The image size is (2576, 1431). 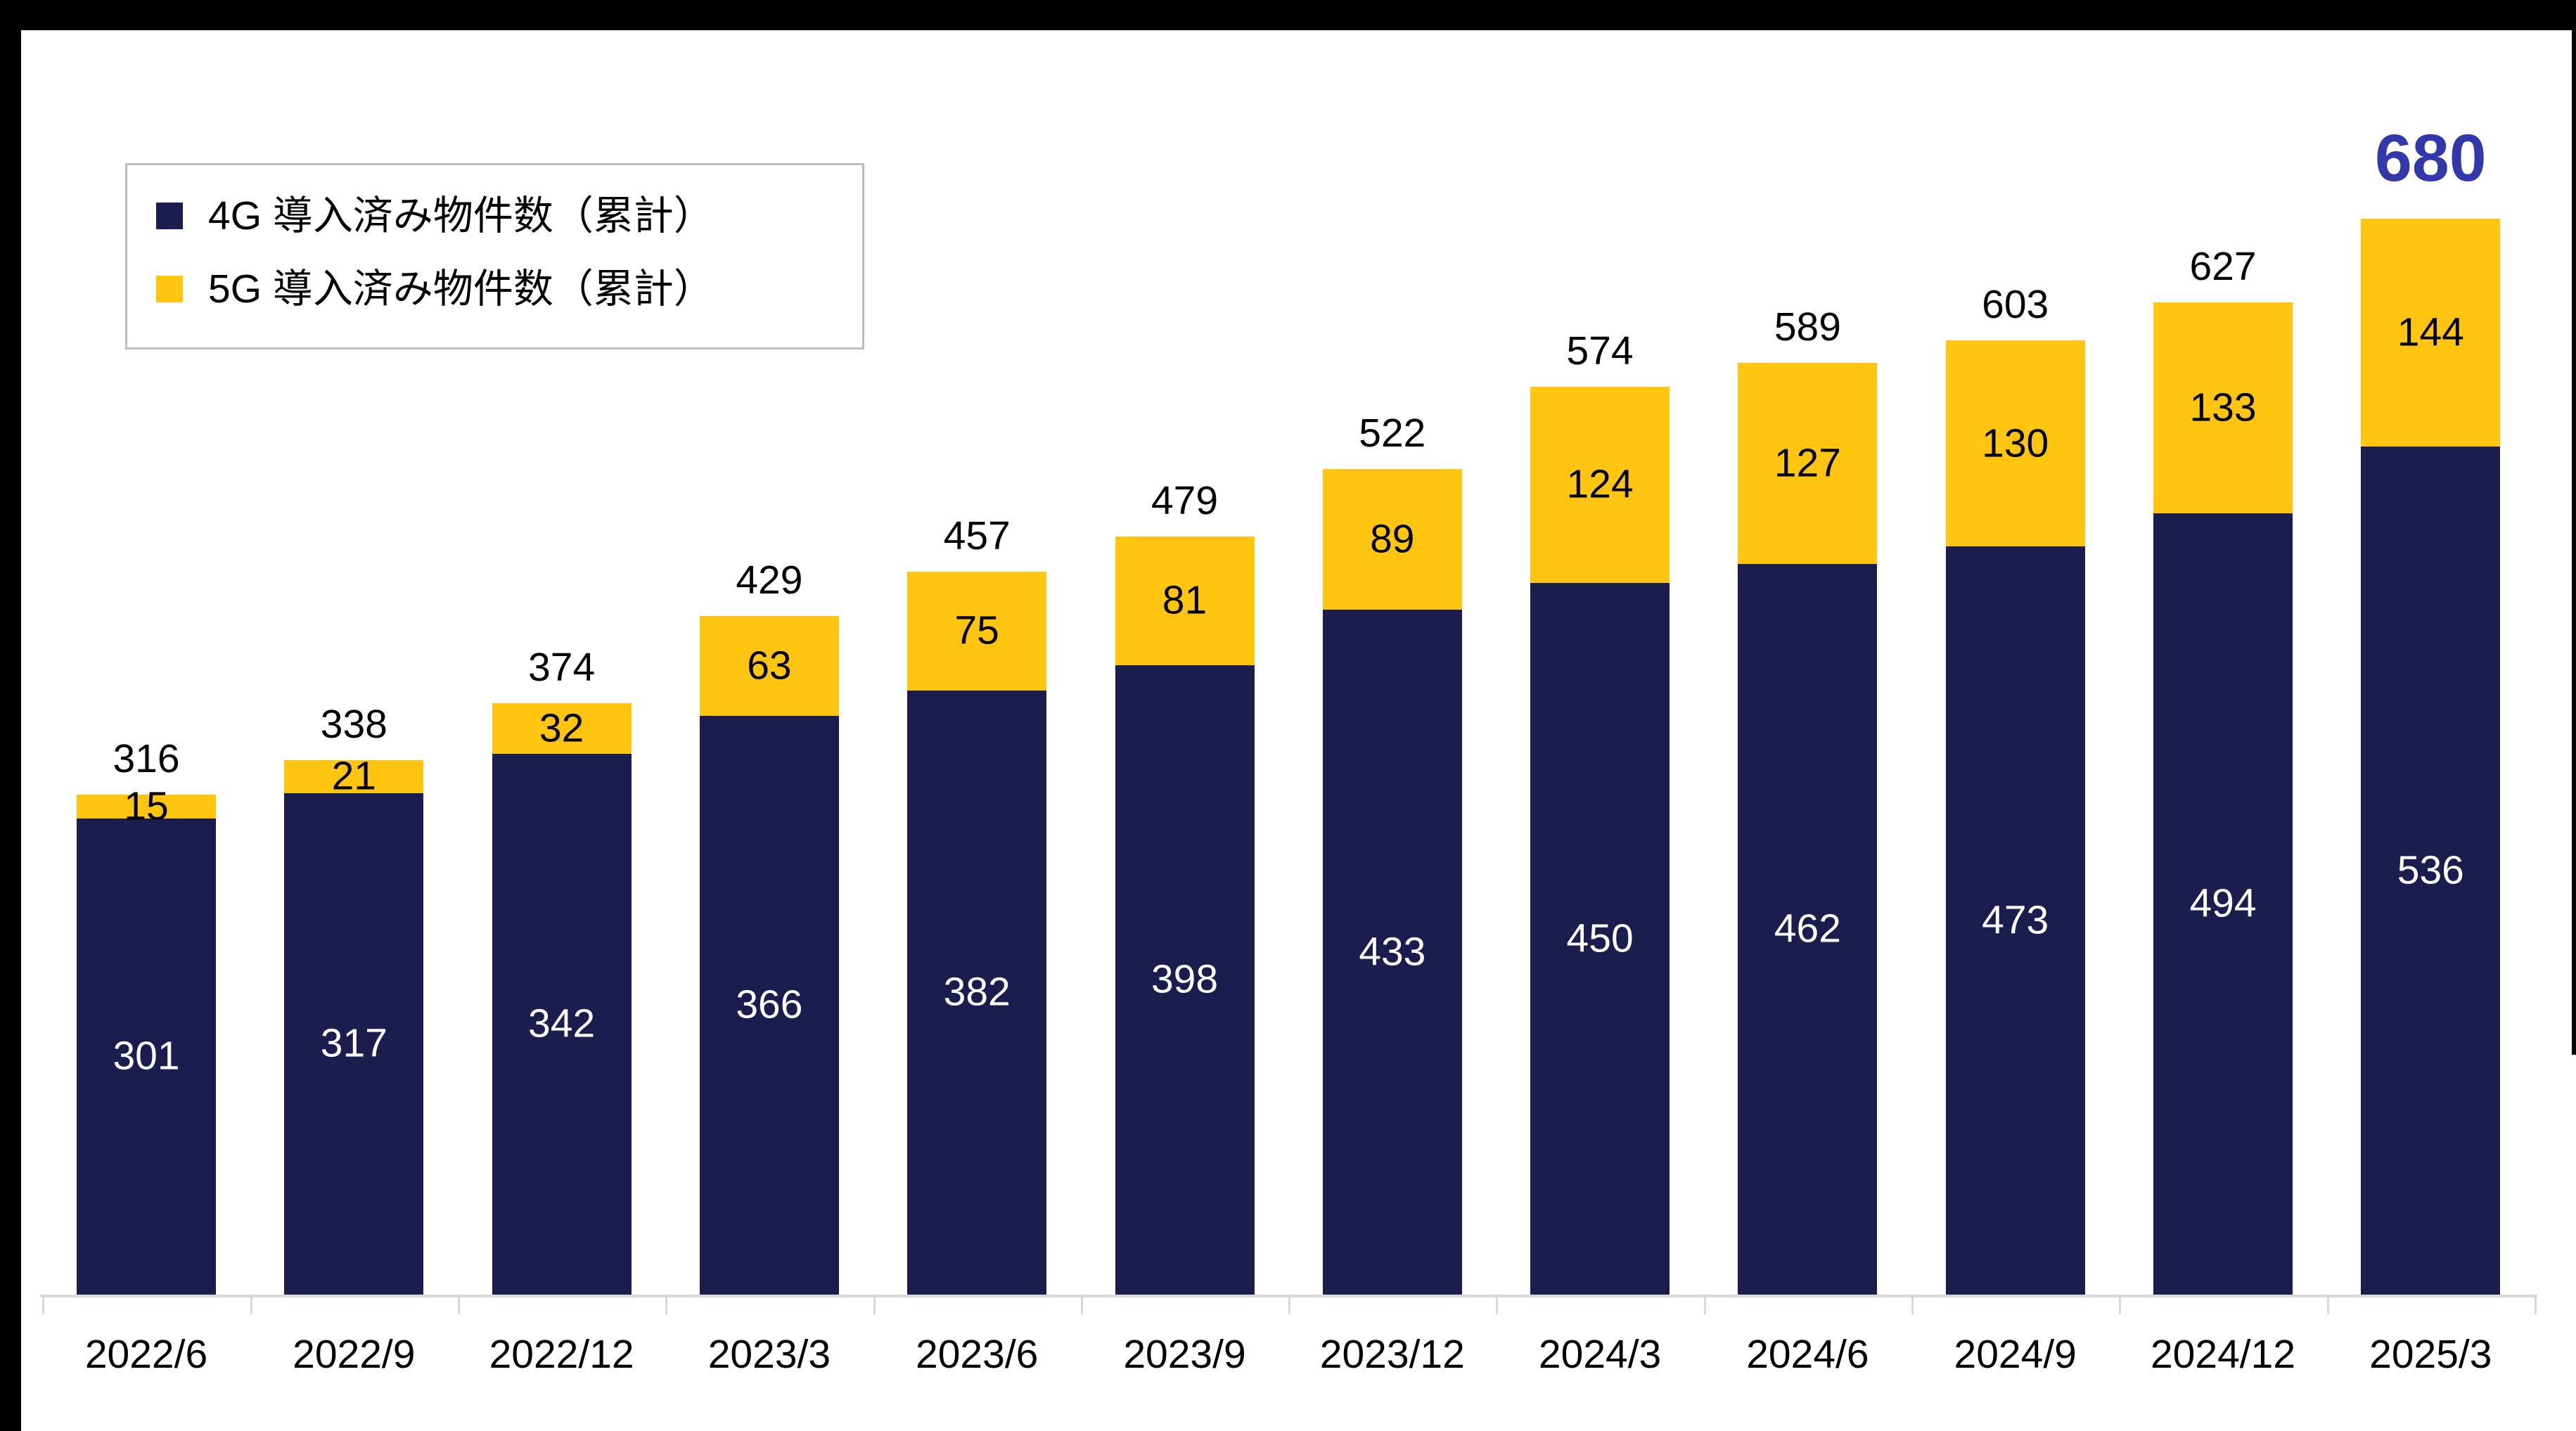 I want to click on x-axis-label: 2025/3, so click(x=2430, y=1355).